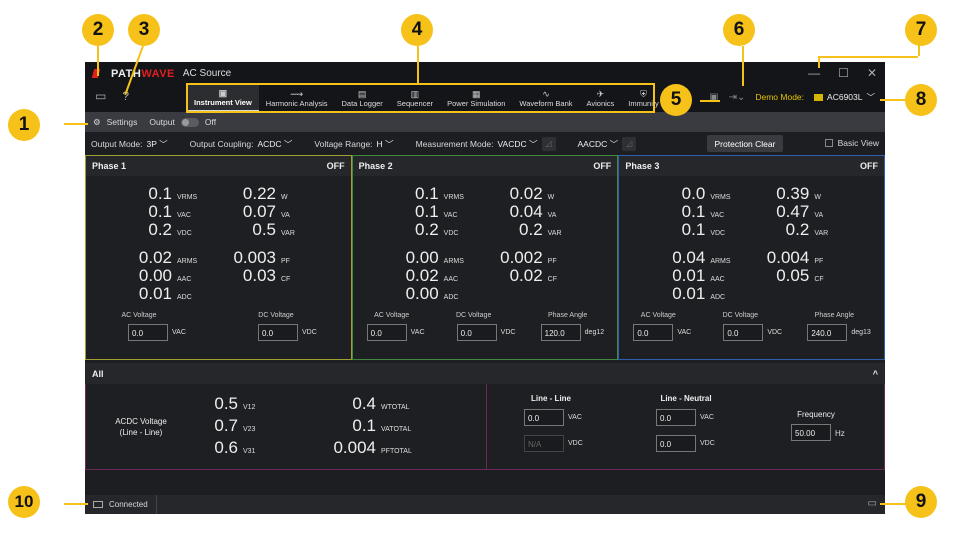 Image resolution: width=960 pixels, height=536 pixels. What do you see at coordinates (122, 122) in the screenshot?
I see `settings-button: Settings` at bounding box center [122, 122].